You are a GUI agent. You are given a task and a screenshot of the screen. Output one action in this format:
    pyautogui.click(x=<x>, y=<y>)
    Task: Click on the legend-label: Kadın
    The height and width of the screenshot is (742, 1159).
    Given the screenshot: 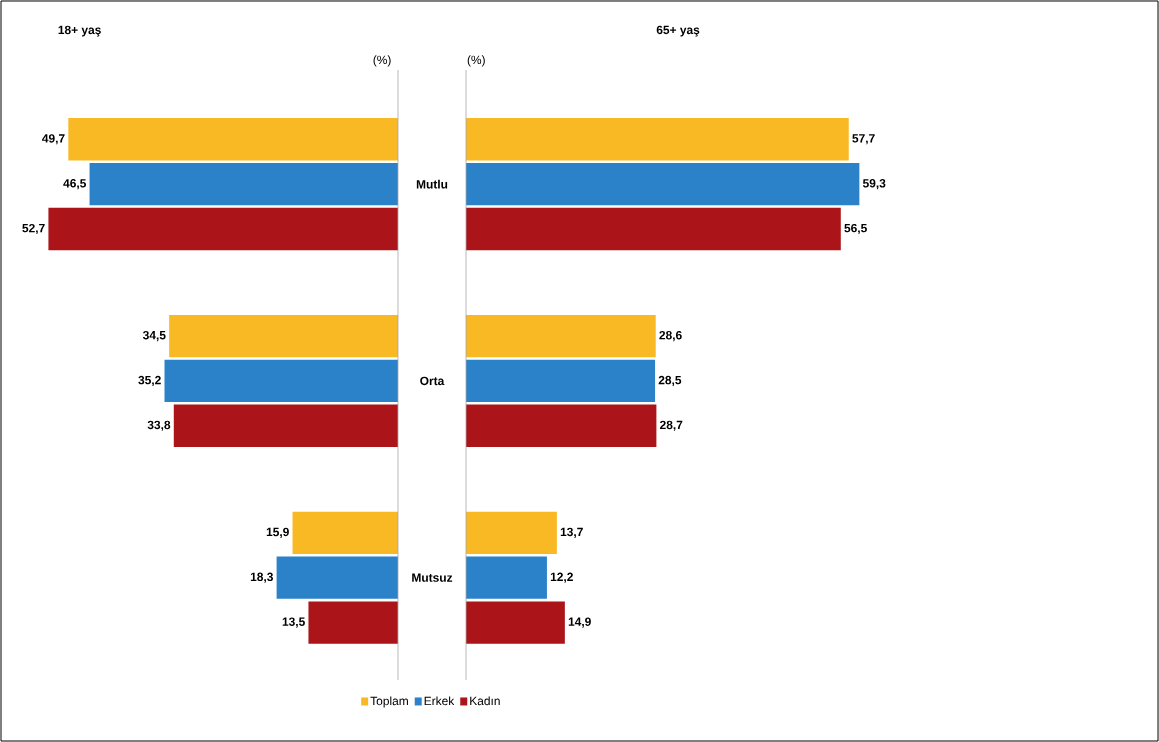 What is the action you would take?
    pyautogui.click(x=485, y=701)
    